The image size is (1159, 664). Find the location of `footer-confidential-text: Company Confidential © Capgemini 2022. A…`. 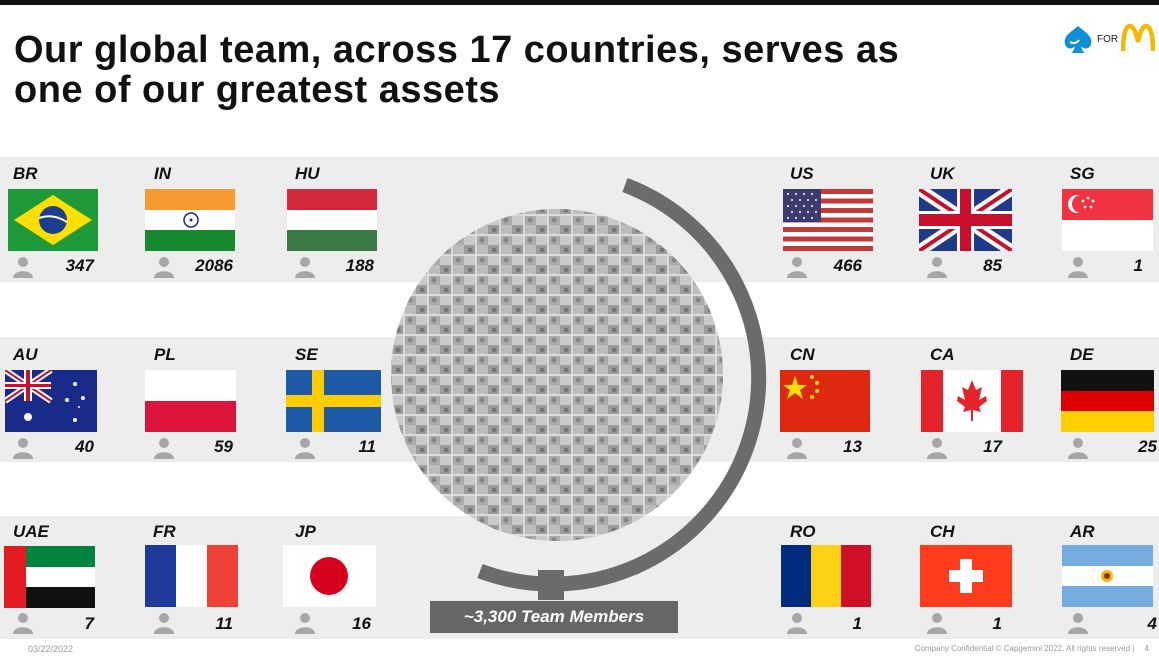

footer-confidential-text: Company Confidential © Capgemini 2022. A… is located at coordinates (1024, 648).